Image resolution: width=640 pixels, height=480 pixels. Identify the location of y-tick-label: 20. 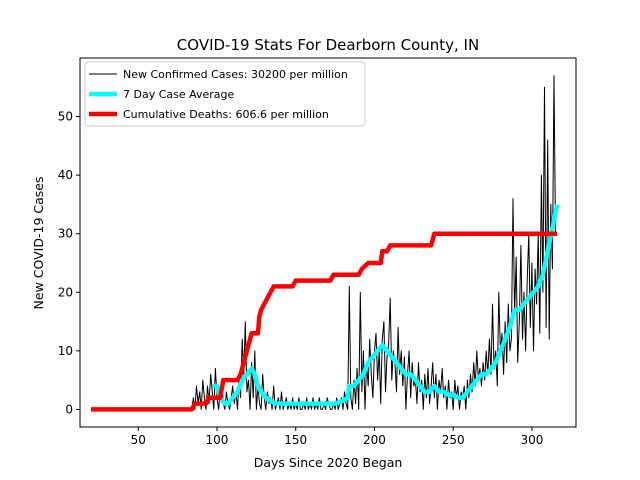
(65, 292).